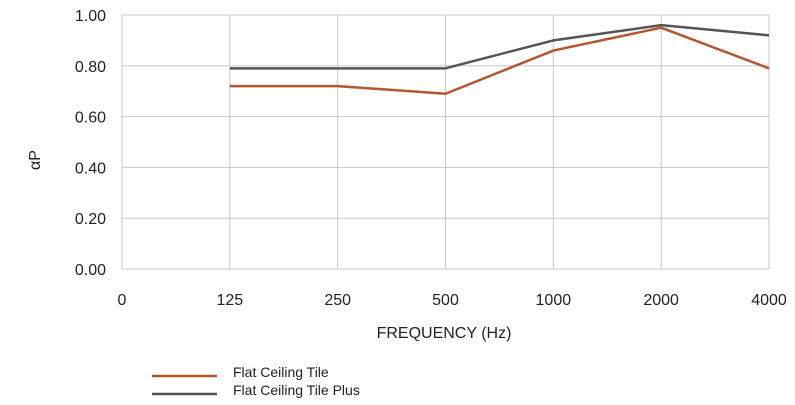 This screenshot has width=795, height=405. I want to click on y-axis-title: αP, so click(35, 160).